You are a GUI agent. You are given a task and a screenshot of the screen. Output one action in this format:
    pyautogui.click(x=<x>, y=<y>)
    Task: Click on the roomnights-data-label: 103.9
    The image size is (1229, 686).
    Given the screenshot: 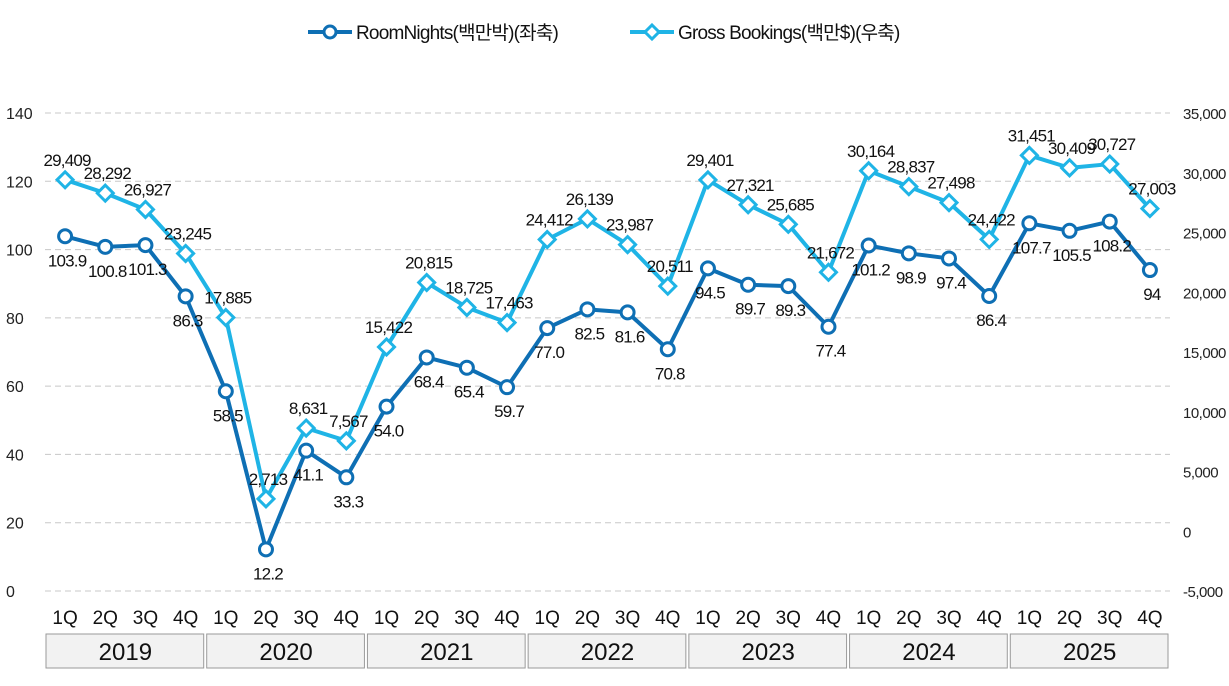 What is the action you would take?
    pyautogui.click(x=67, y=260)
    